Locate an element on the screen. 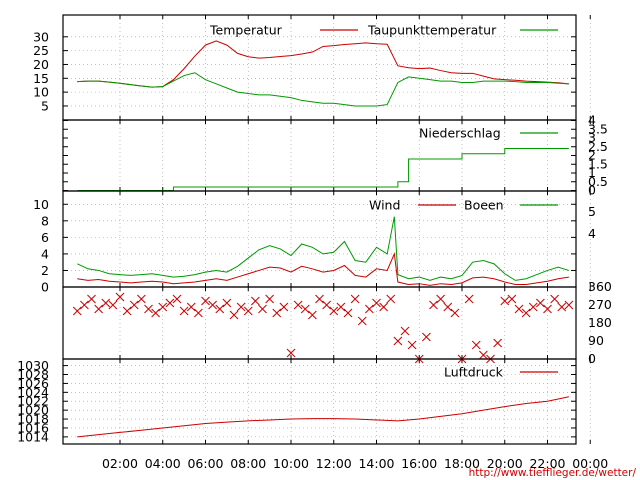  tick-label-y: 2.5 is located at coordinates (598, 146).